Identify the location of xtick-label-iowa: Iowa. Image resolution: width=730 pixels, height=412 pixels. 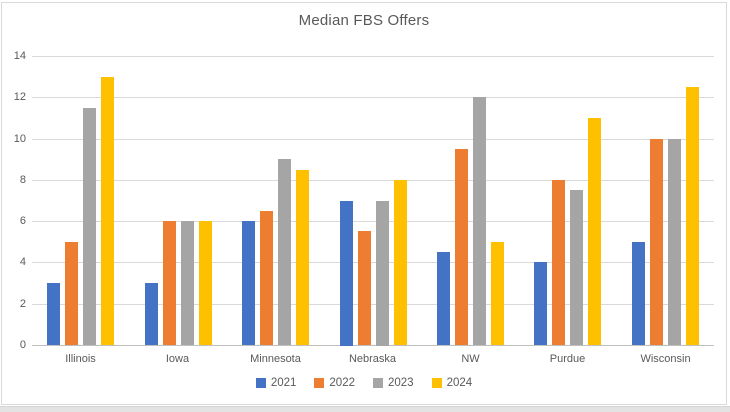
(177, 359).